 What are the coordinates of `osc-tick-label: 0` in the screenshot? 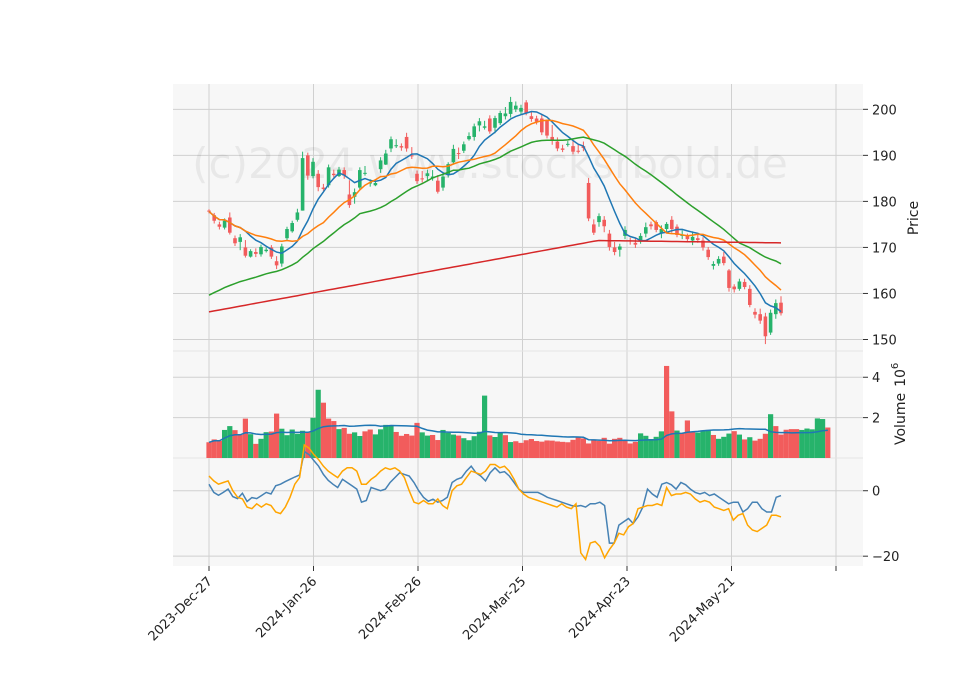 It's located at (876, 492).